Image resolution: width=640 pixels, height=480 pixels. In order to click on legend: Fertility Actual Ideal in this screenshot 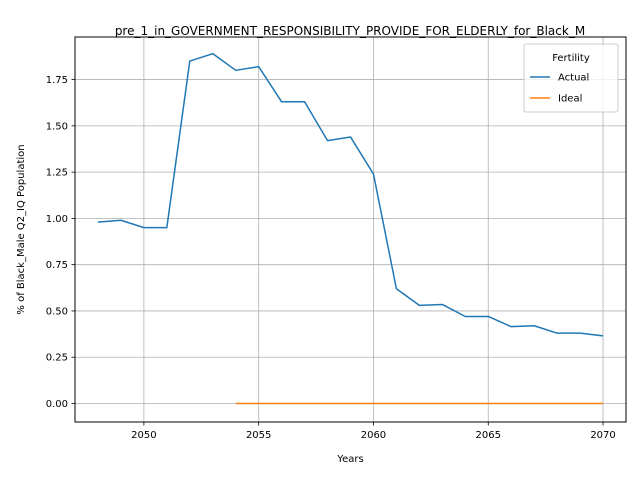, I will do `click(571, 78)`.